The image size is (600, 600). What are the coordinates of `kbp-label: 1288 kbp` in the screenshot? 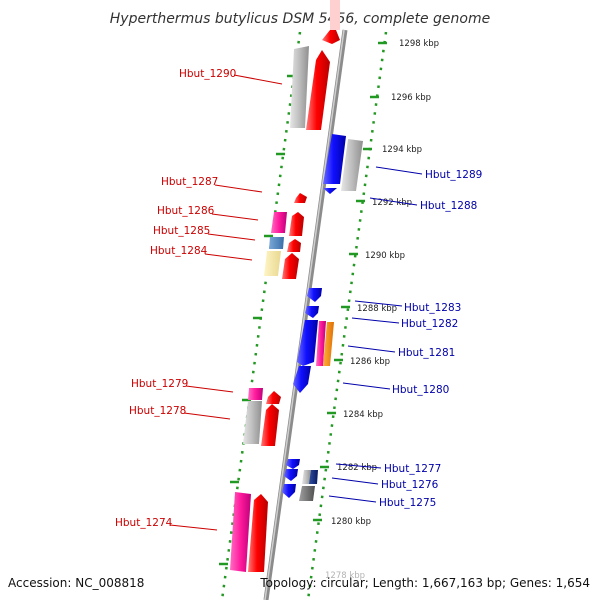 It's located at (377, 309).